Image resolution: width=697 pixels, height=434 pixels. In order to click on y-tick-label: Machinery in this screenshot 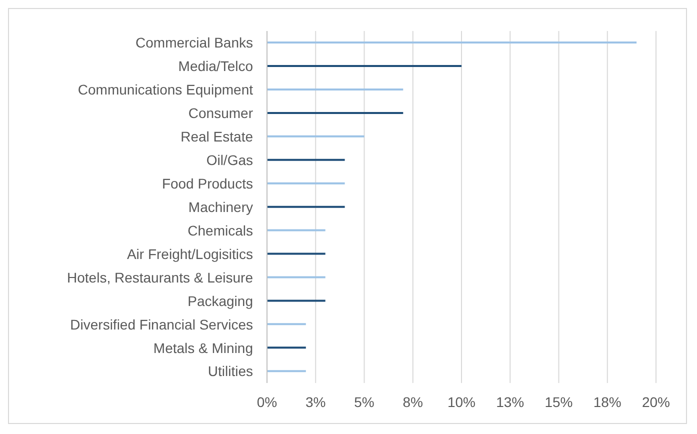, I will do `click(220, 206)`.